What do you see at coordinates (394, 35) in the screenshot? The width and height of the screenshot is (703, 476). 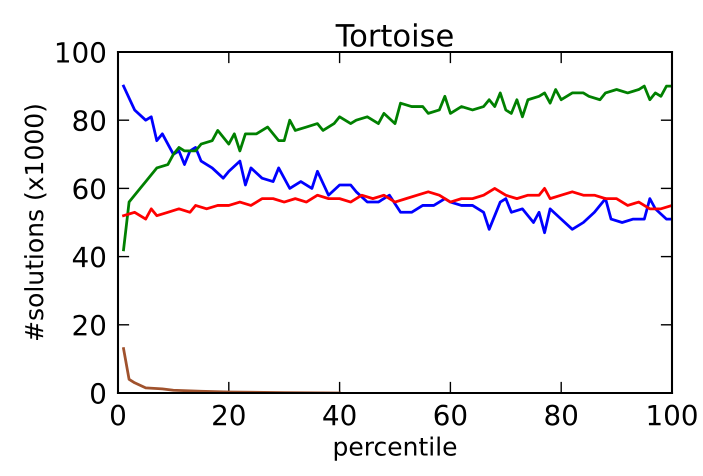 I see `chart-title: Tortoise` at bounding box center [394, 35].